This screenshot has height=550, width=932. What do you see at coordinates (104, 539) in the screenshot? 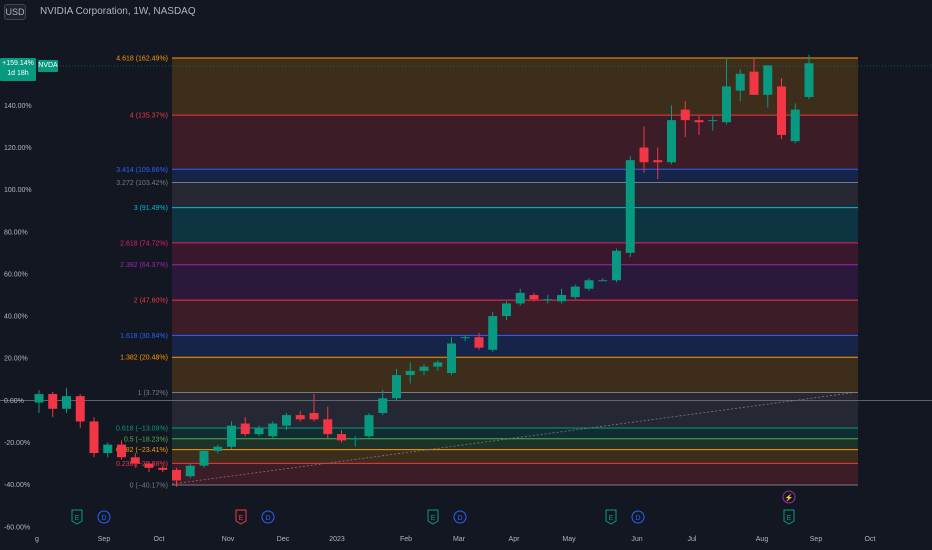
I see `x-tick-label: Sep` at bounding box center [104, 539].